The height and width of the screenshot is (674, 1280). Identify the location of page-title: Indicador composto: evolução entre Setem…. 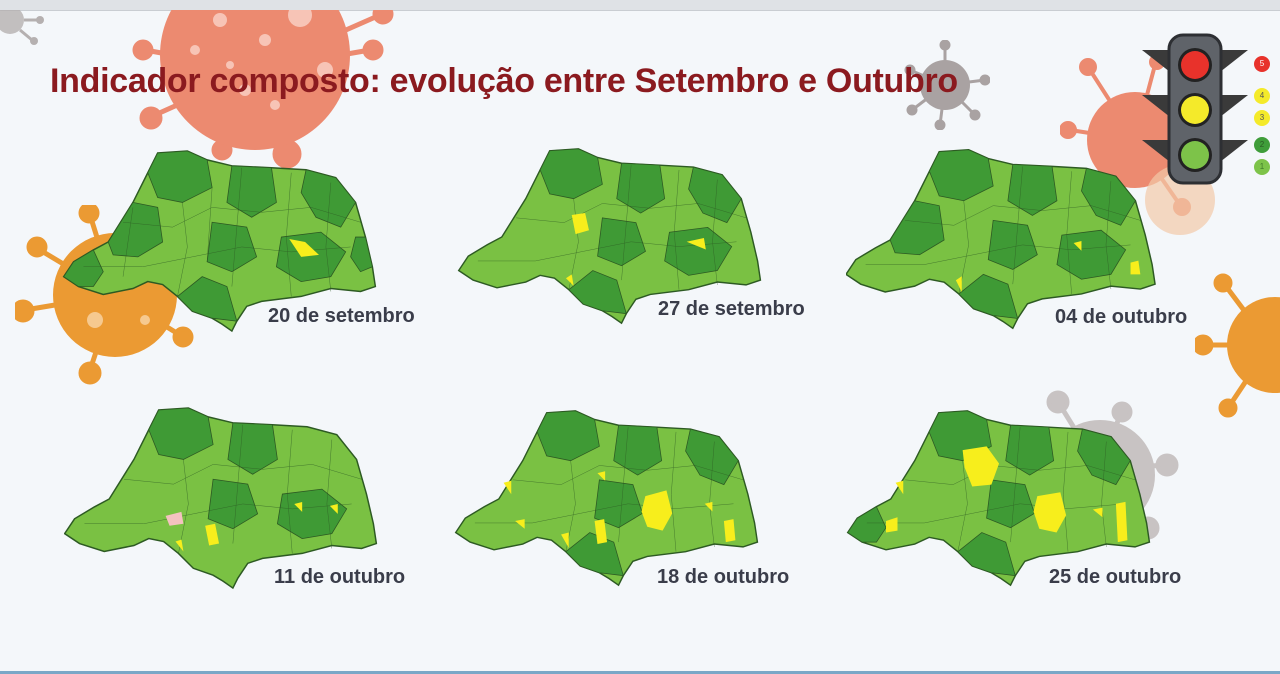
(504, 81).